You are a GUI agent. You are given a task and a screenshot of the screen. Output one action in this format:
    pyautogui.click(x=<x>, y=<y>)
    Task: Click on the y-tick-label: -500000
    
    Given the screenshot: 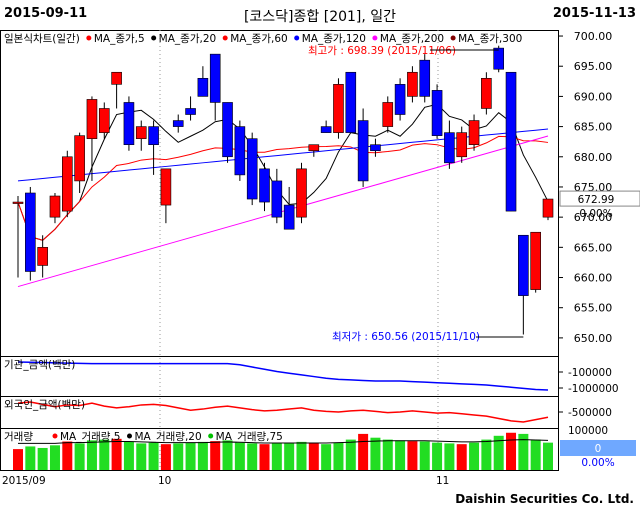 What is the action you would take?
    pyautogui.click(x=590, y=413)
    